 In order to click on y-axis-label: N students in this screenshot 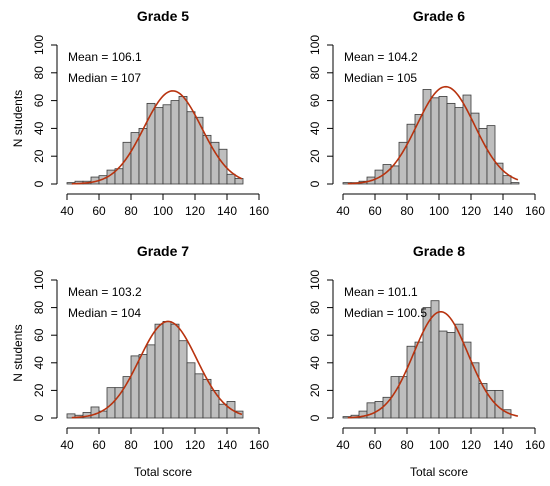, I will do `click(18, 352)`.